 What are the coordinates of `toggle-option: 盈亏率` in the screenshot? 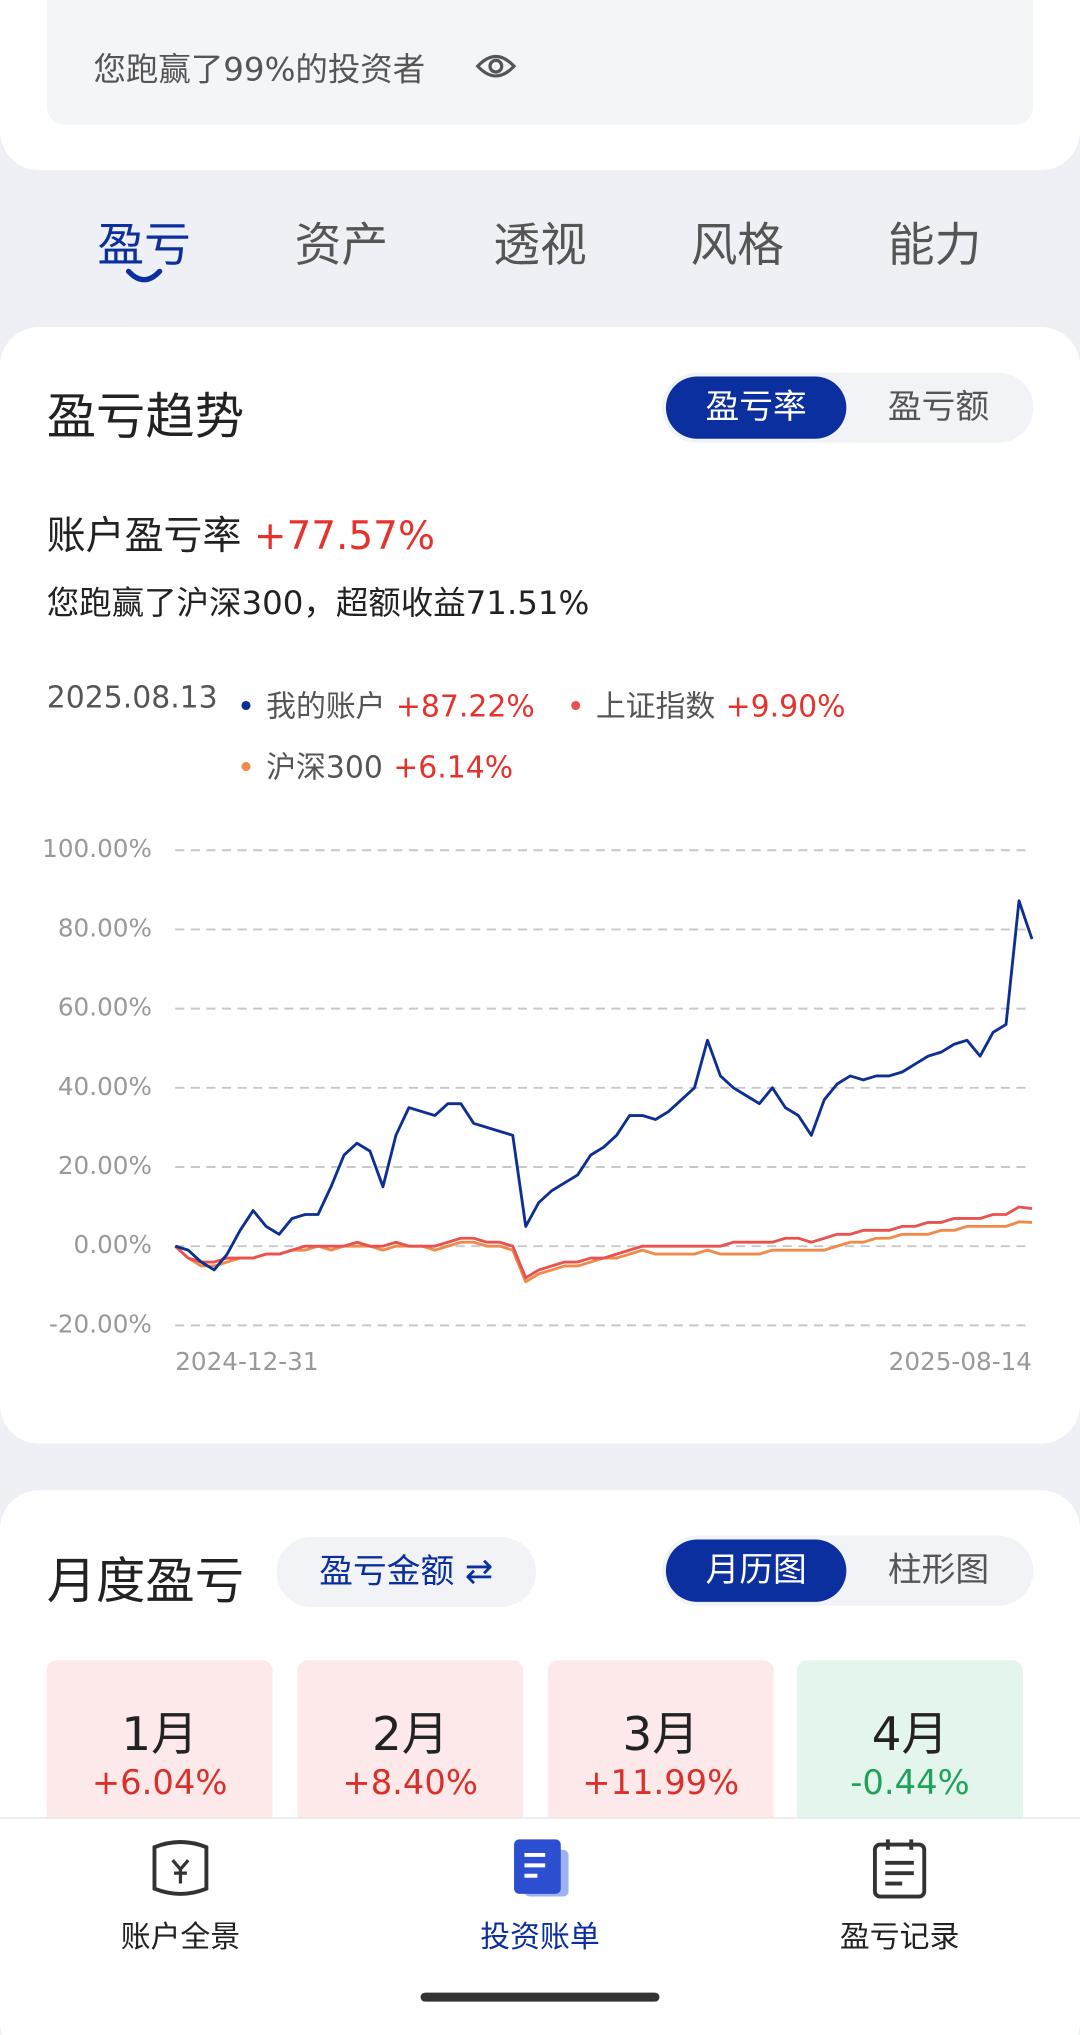 It's located at (756, 407).